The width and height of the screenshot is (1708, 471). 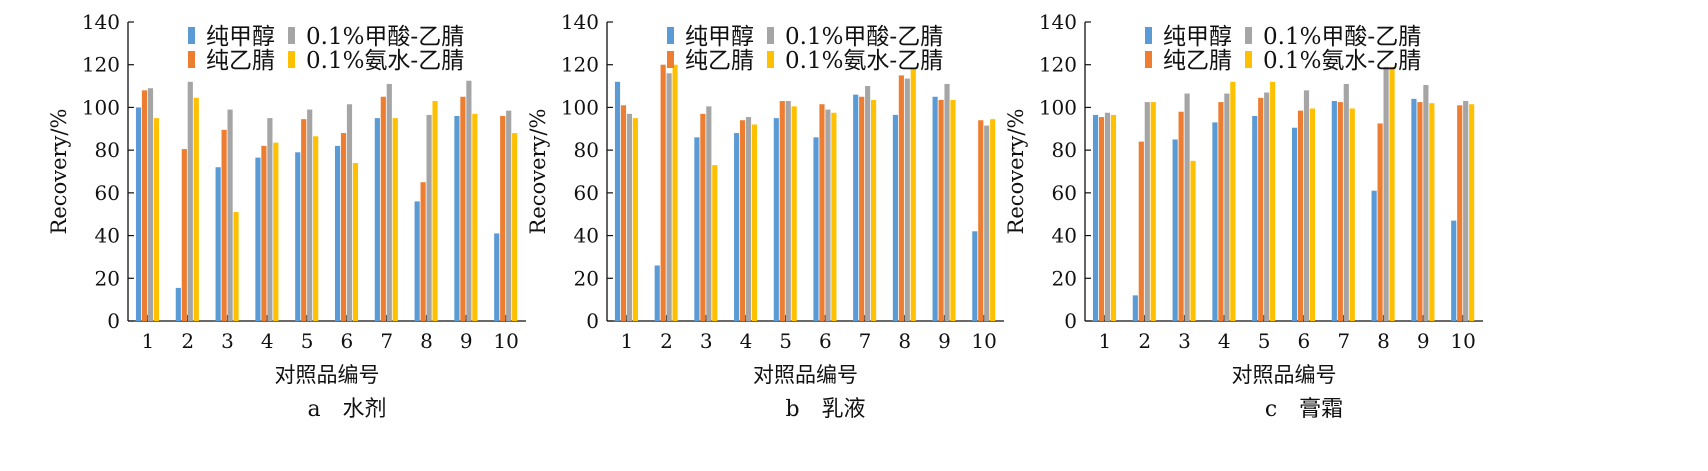 I want to click on y-tick-label: 80, so click(x=586, y=150).